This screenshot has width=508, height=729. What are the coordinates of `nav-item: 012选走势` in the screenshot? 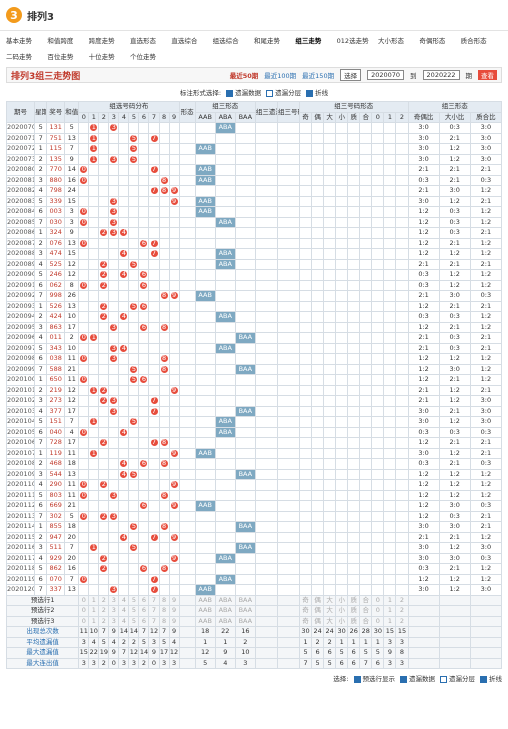 It's located at (352, 41).